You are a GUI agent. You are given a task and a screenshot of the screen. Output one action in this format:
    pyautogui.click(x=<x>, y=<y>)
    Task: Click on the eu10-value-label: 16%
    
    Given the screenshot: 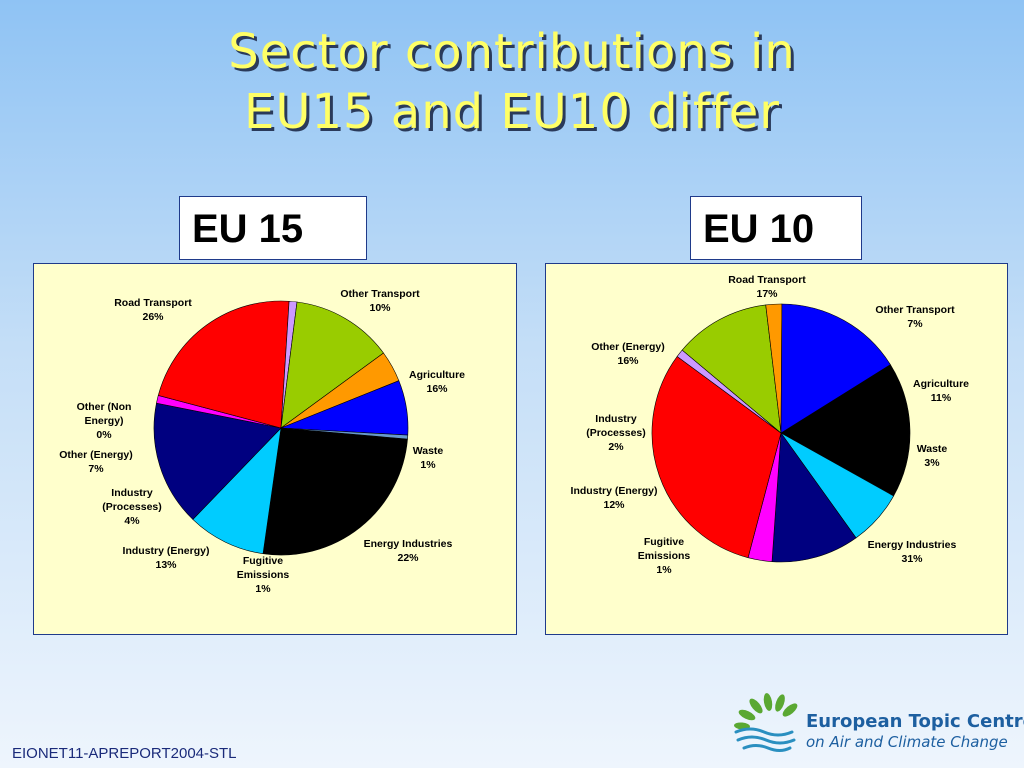 What is the action you would take?
    pyautogui.click(x=628, y=361)
    